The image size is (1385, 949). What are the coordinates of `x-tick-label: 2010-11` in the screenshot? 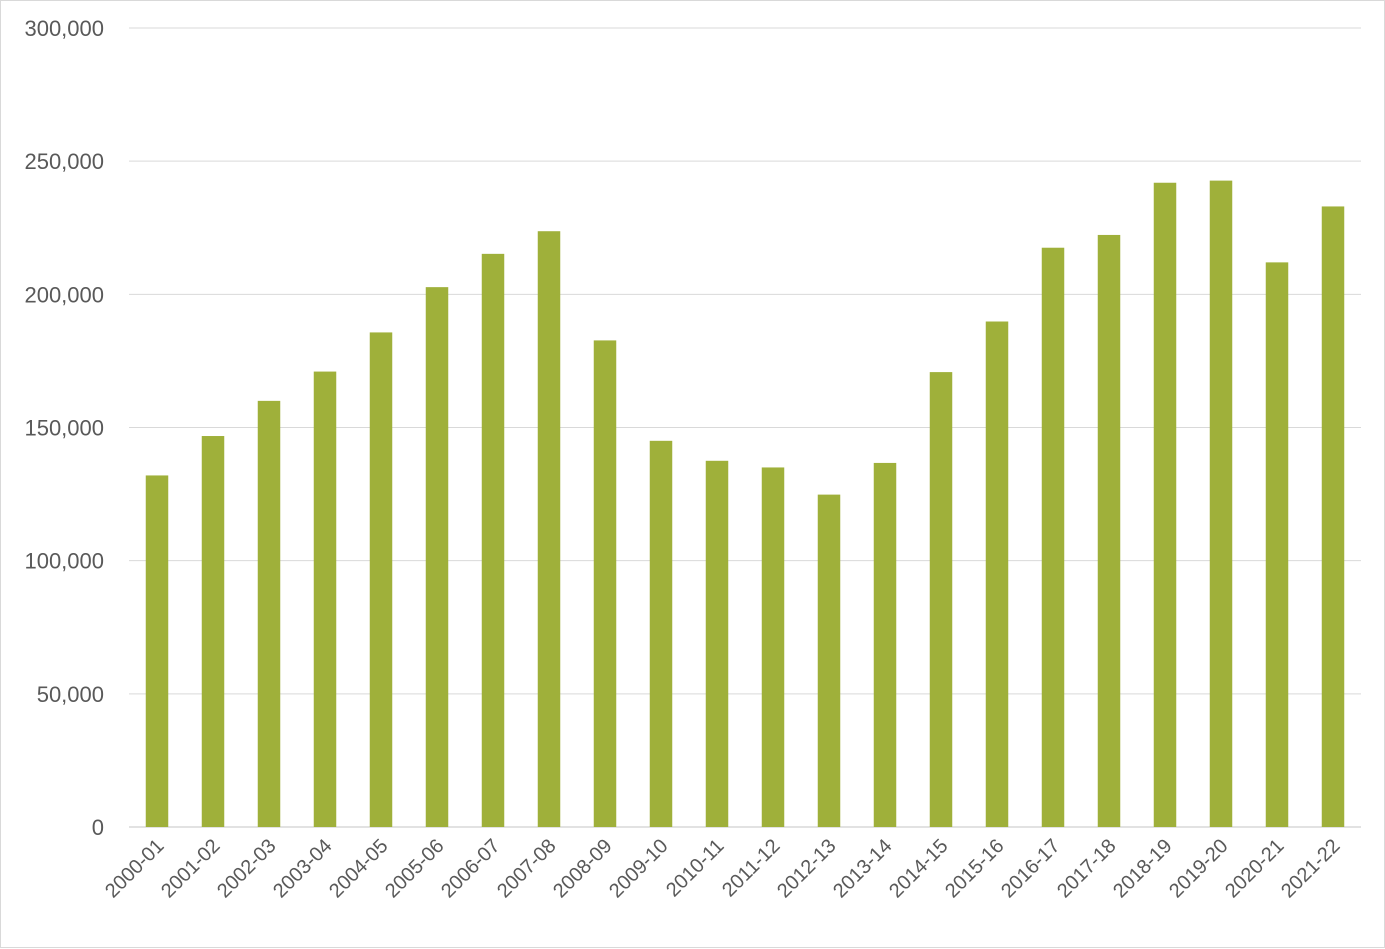 It's located at (695, 868).